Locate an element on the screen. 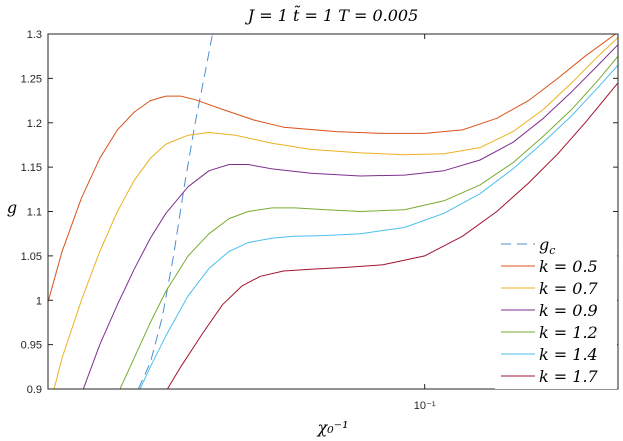 The width and height of the screenshot is (623, 441). legend-label: k = 1.2 is located at coordinates (568, 332).